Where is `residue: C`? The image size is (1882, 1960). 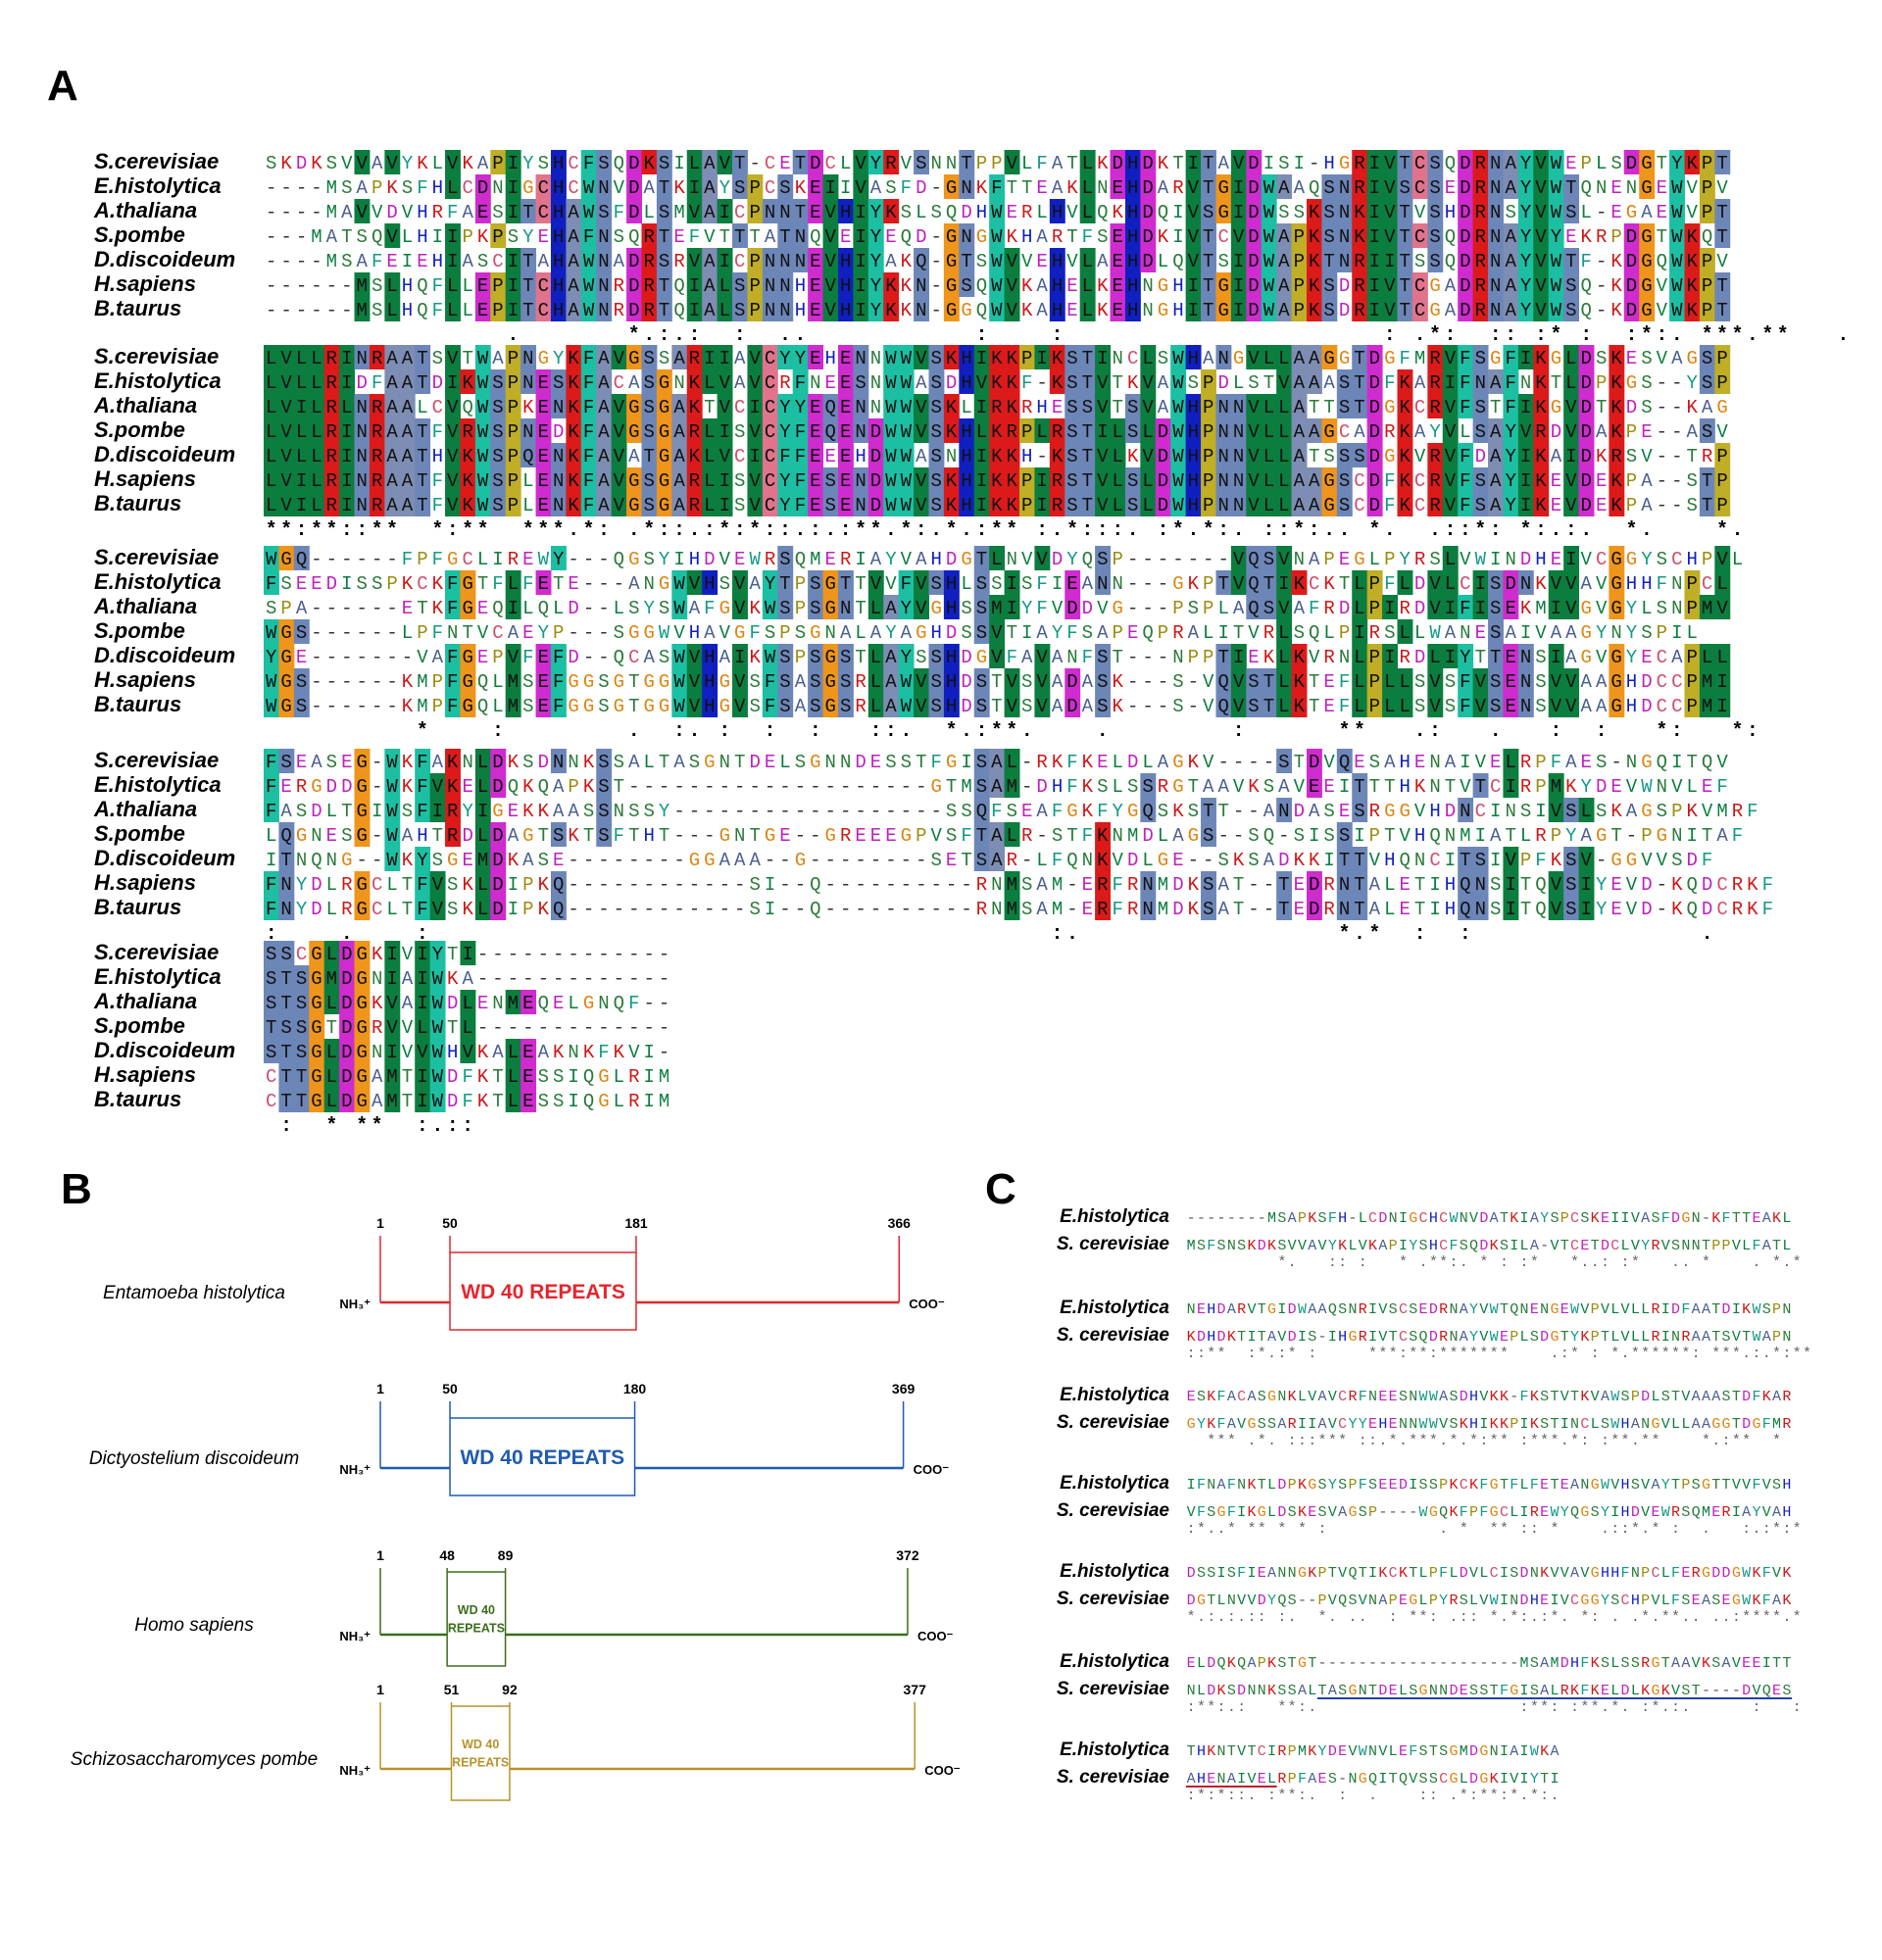
residue: C is located at coordinates (438, 407).